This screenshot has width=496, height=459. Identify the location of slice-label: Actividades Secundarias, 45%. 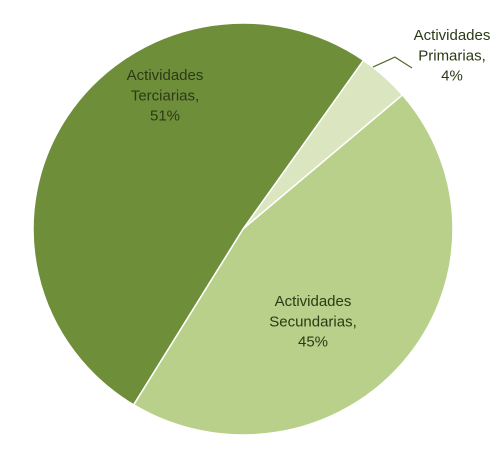
(313, 322).